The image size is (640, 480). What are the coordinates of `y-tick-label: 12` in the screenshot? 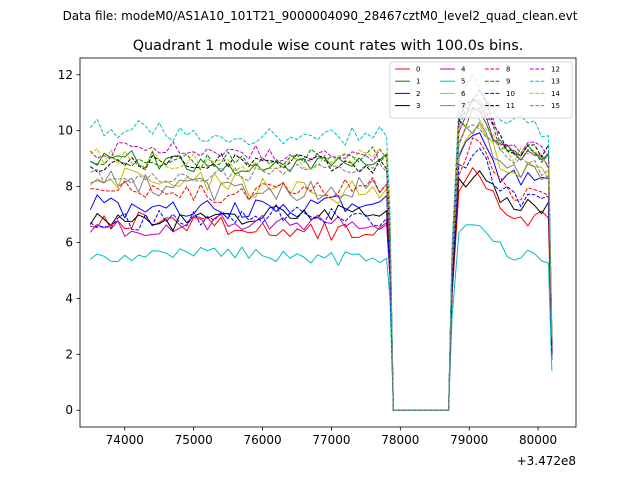 It's located at (65, 75).